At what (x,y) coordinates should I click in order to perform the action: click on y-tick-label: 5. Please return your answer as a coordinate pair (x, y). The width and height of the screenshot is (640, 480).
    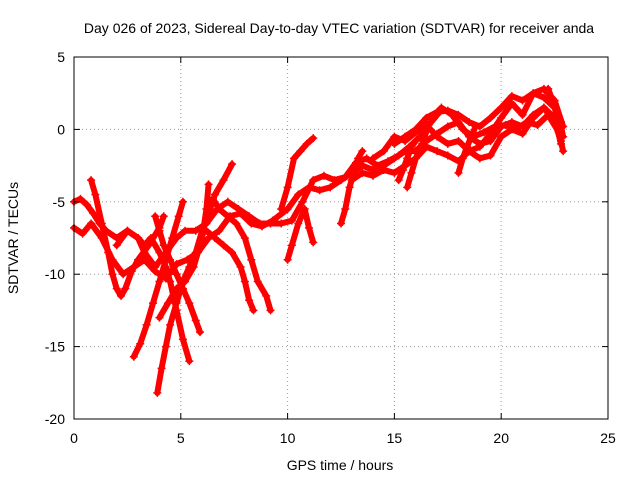
    Looking at the image, I should click on (61, 57).